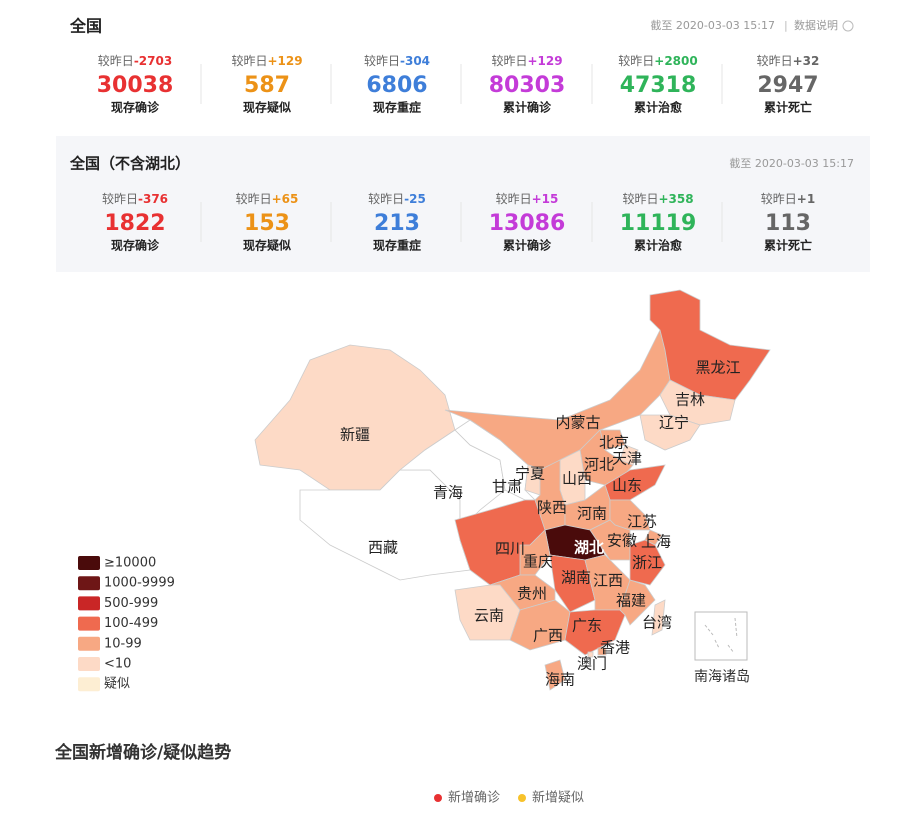 The width and height of the screenshot is (907, 835). Describe the element at coordinates (599, 465) in the screenshot. I see `province-label: 河北` at that location.